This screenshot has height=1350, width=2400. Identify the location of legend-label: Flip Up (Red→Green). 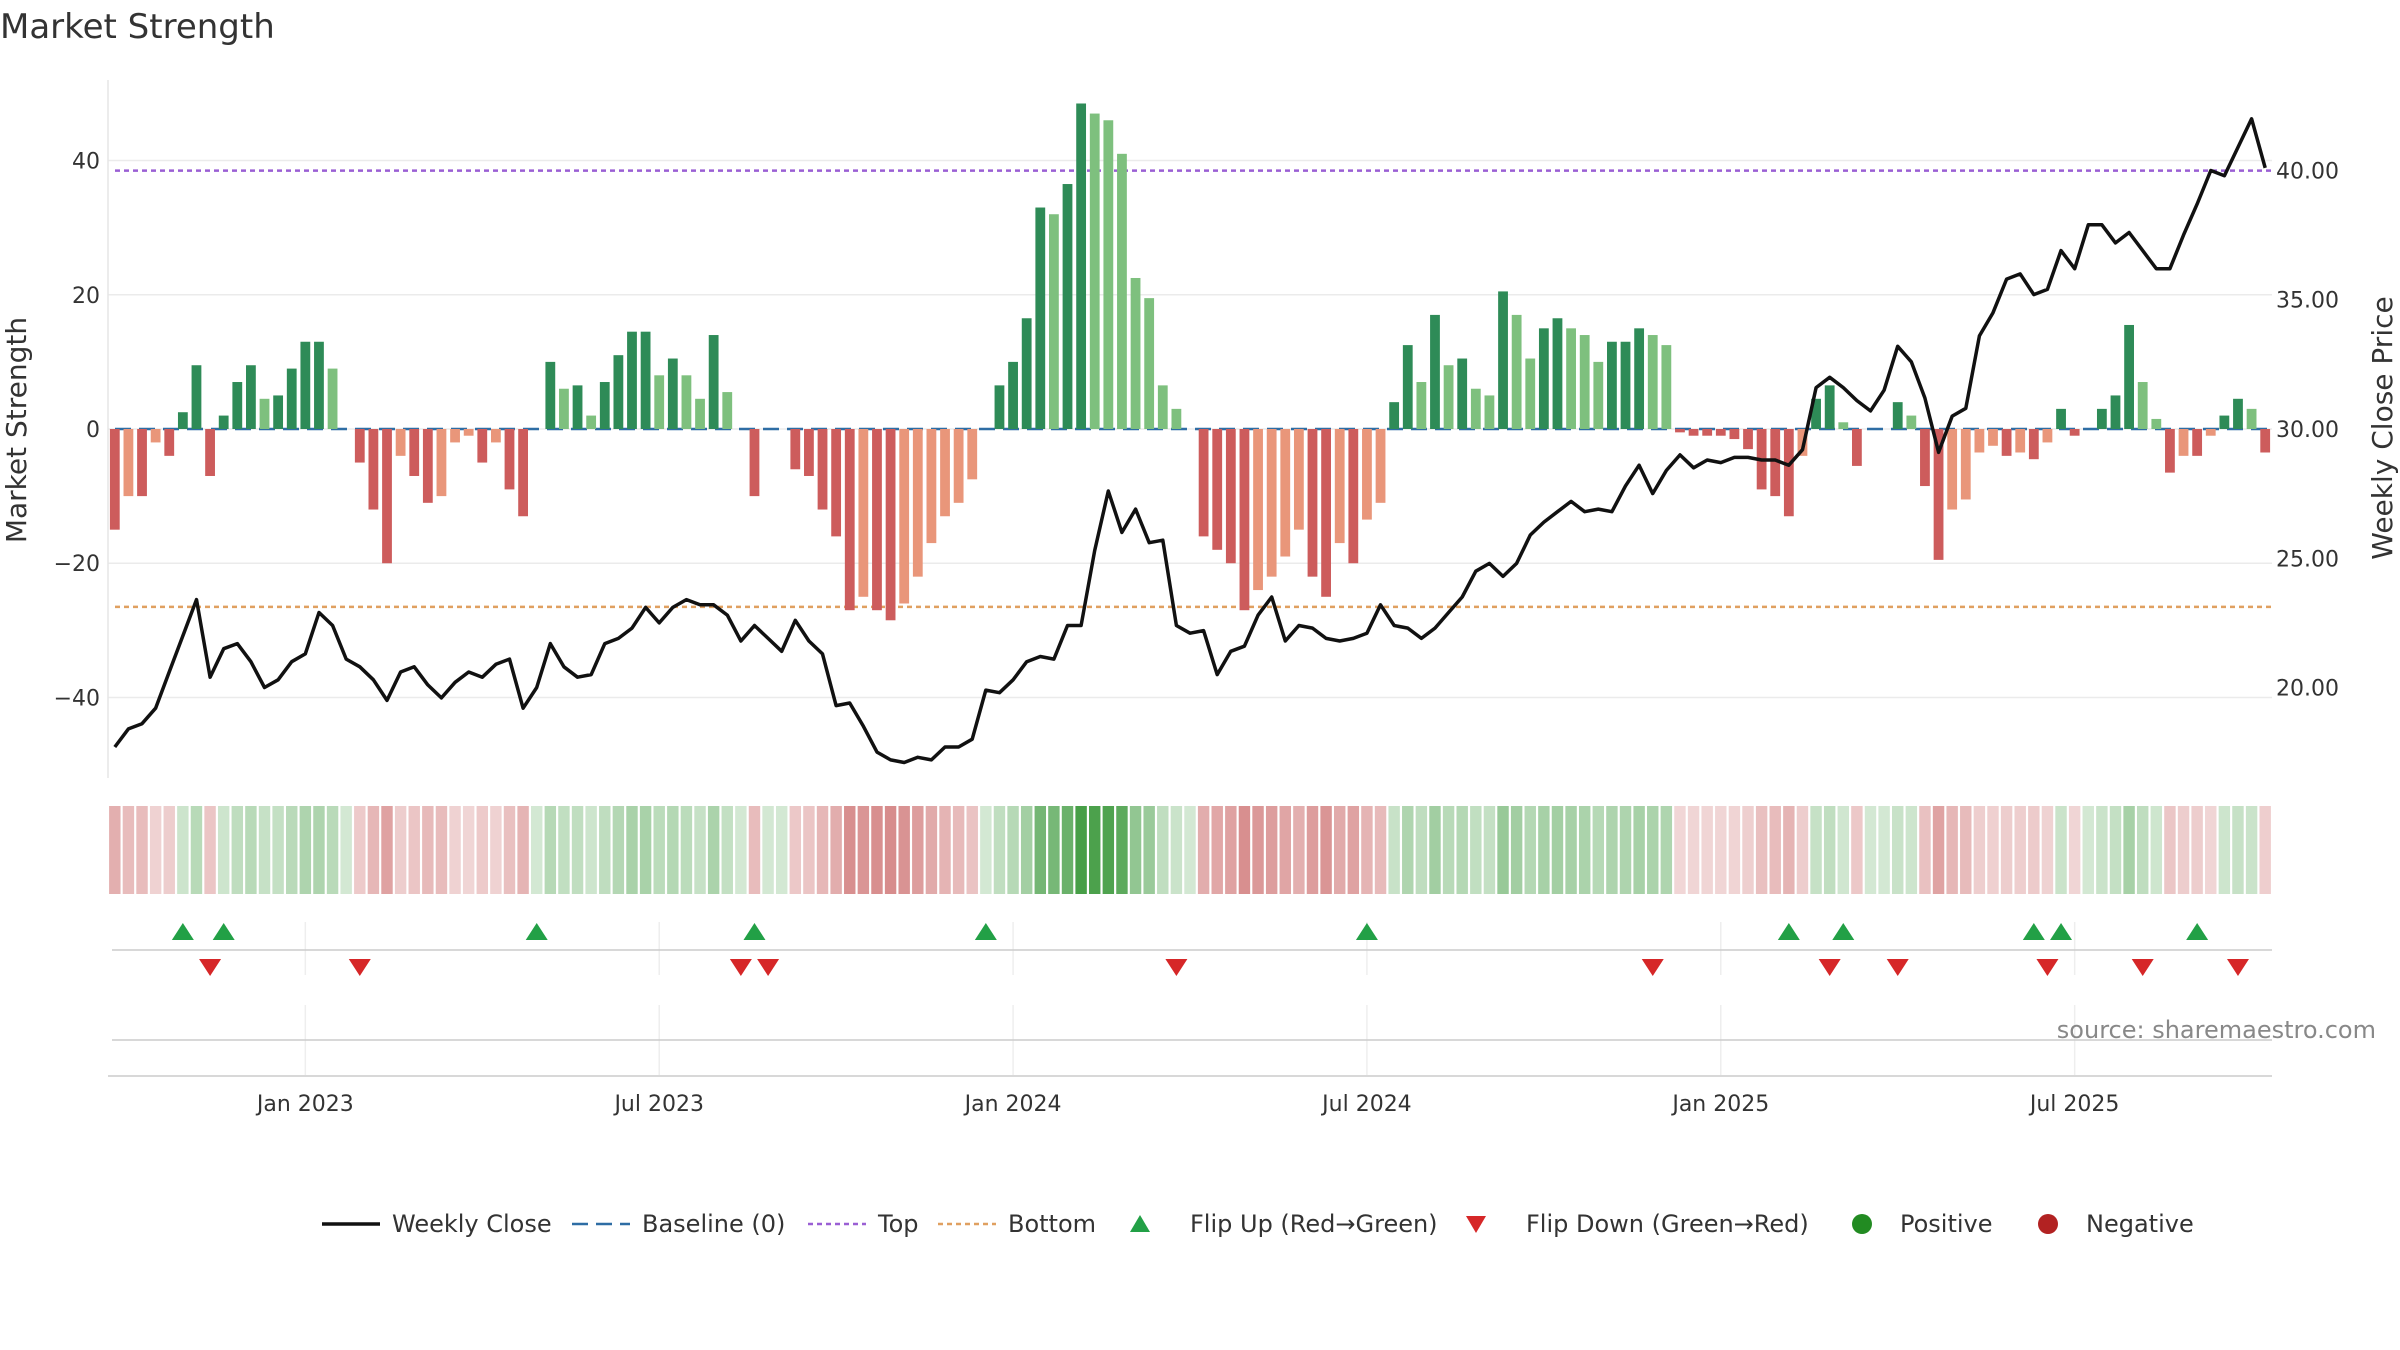
(1314, 1224).